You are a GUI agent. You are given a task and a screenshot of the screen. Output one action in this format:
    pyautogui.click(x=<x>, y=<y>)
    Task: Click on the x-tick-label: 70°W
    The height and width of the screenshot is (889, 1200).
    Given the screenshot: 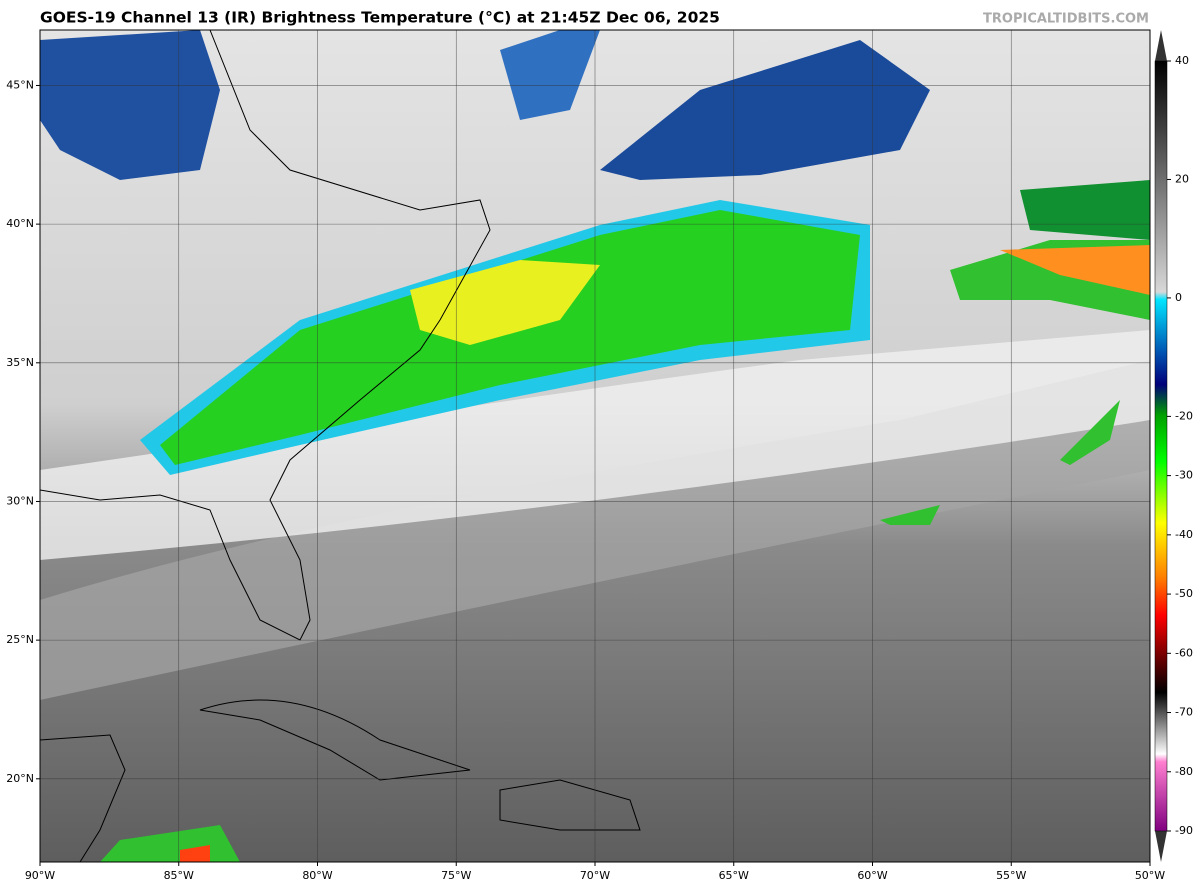 What is the action you would take?
    pyautogui.click(x=595, y=875)
    